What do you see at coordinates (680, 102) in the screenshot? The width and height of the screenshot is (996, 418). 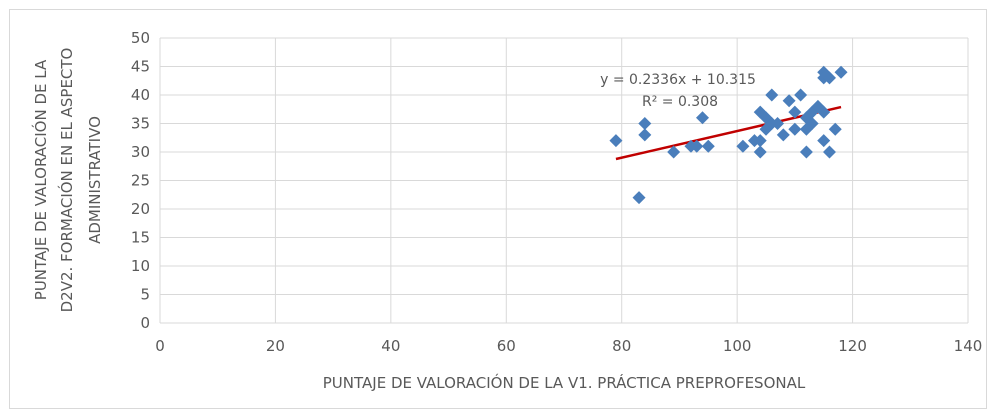 I see `trendline-r2: R² = 0.308` at bounding box center [680, 102].